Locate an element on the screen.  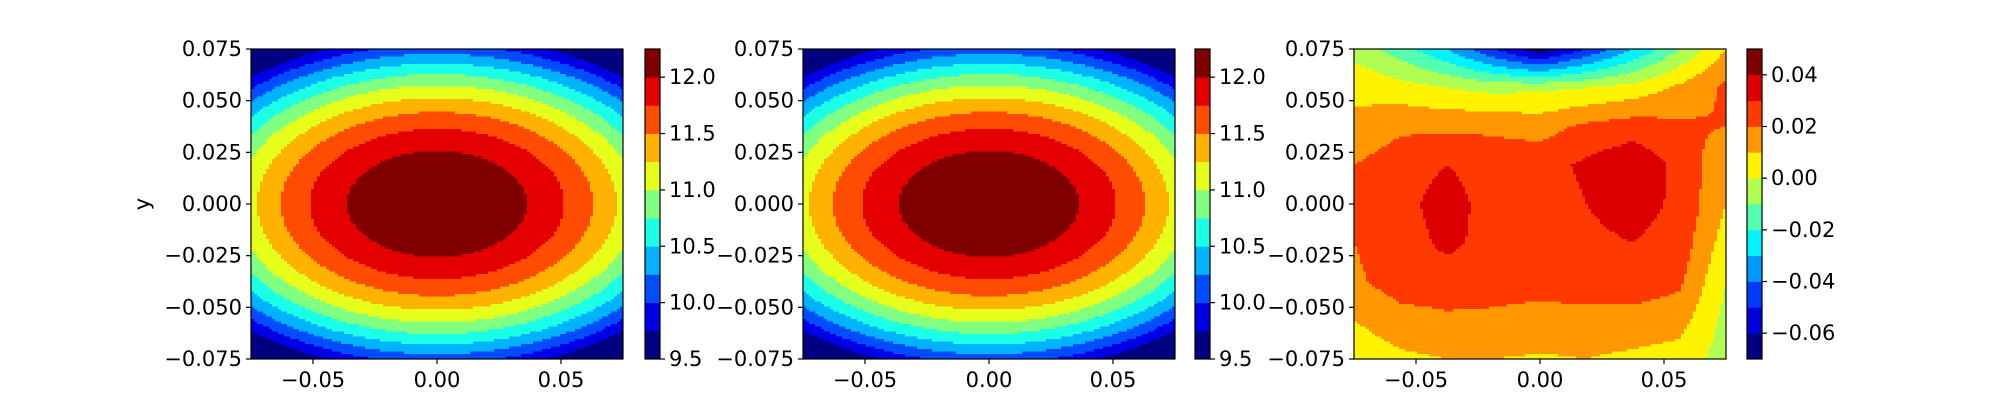
colorbar-tick-label: −0.06 is located at coordinates (1803, 333).